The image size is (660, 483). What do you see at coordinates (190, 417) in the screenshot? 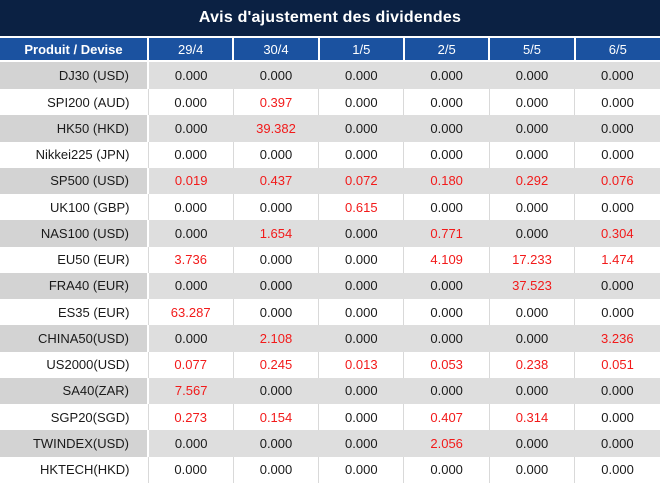
I see `value-cell: 0.273` at bounding box center [190, 417].